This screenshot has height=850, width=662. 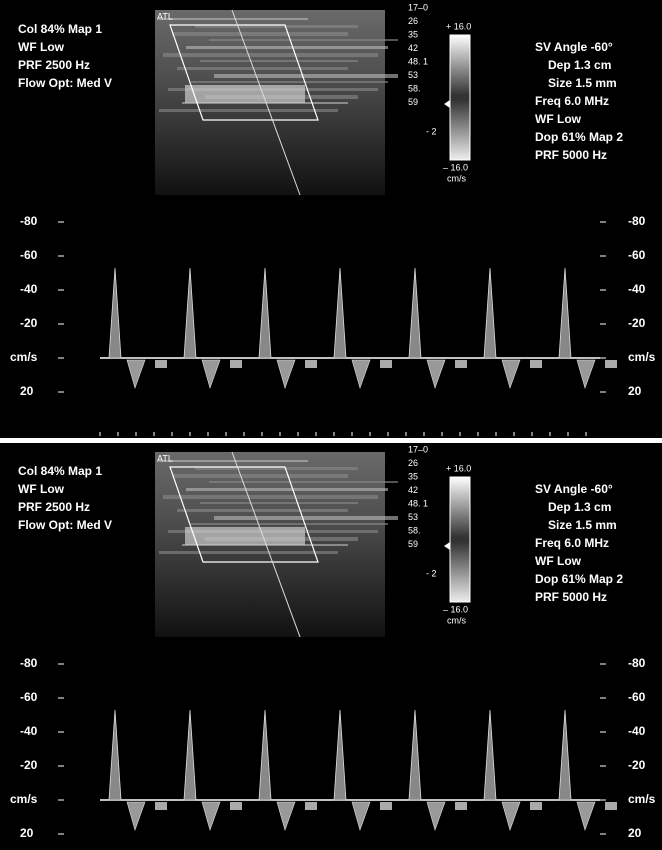 What do you see at coordinates (456, 620) in the screenshot?
I see `color-bar-unit: cm/s` at bounding box center [456, 620].